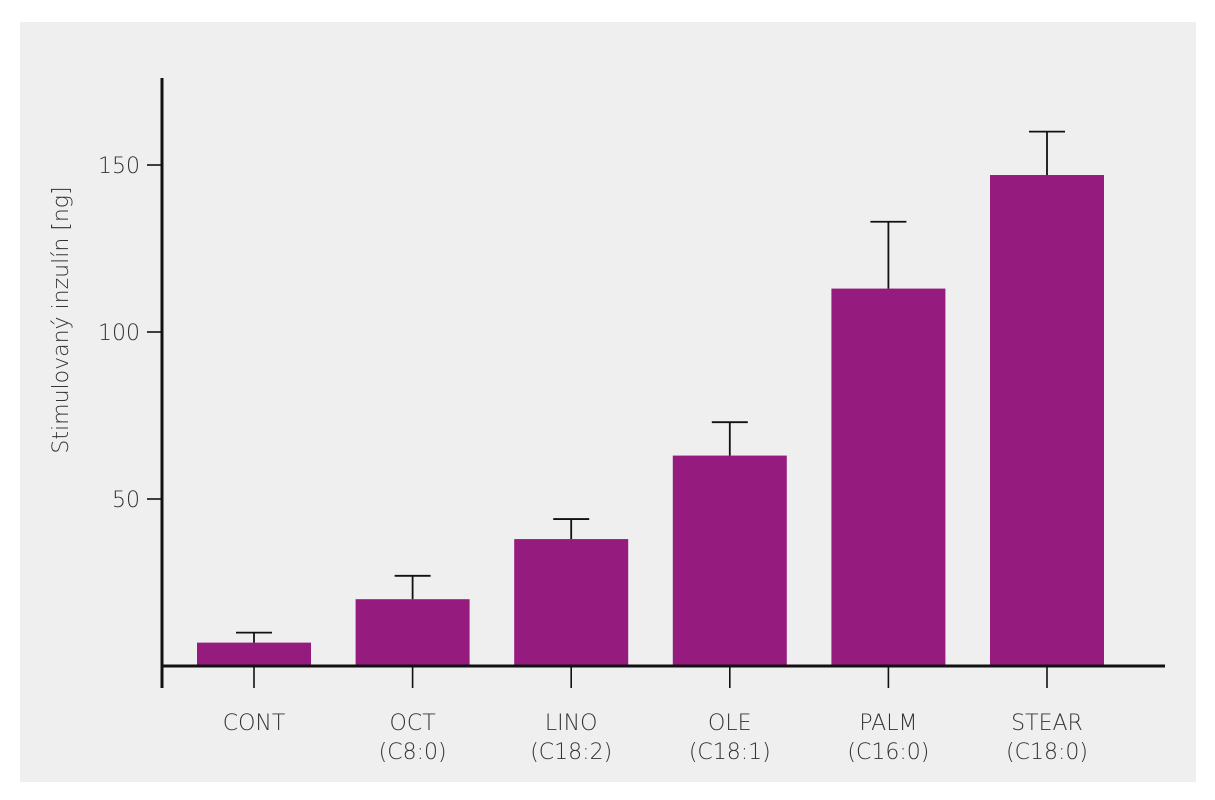 Image resolution: width=1215 pixels, height=800 pixels. What do you see at coordinates (61, 319) in the screenshot?
I see `y-axis-label: Stimulovaný inzulín [ng]` at bounding box center [61, 319].